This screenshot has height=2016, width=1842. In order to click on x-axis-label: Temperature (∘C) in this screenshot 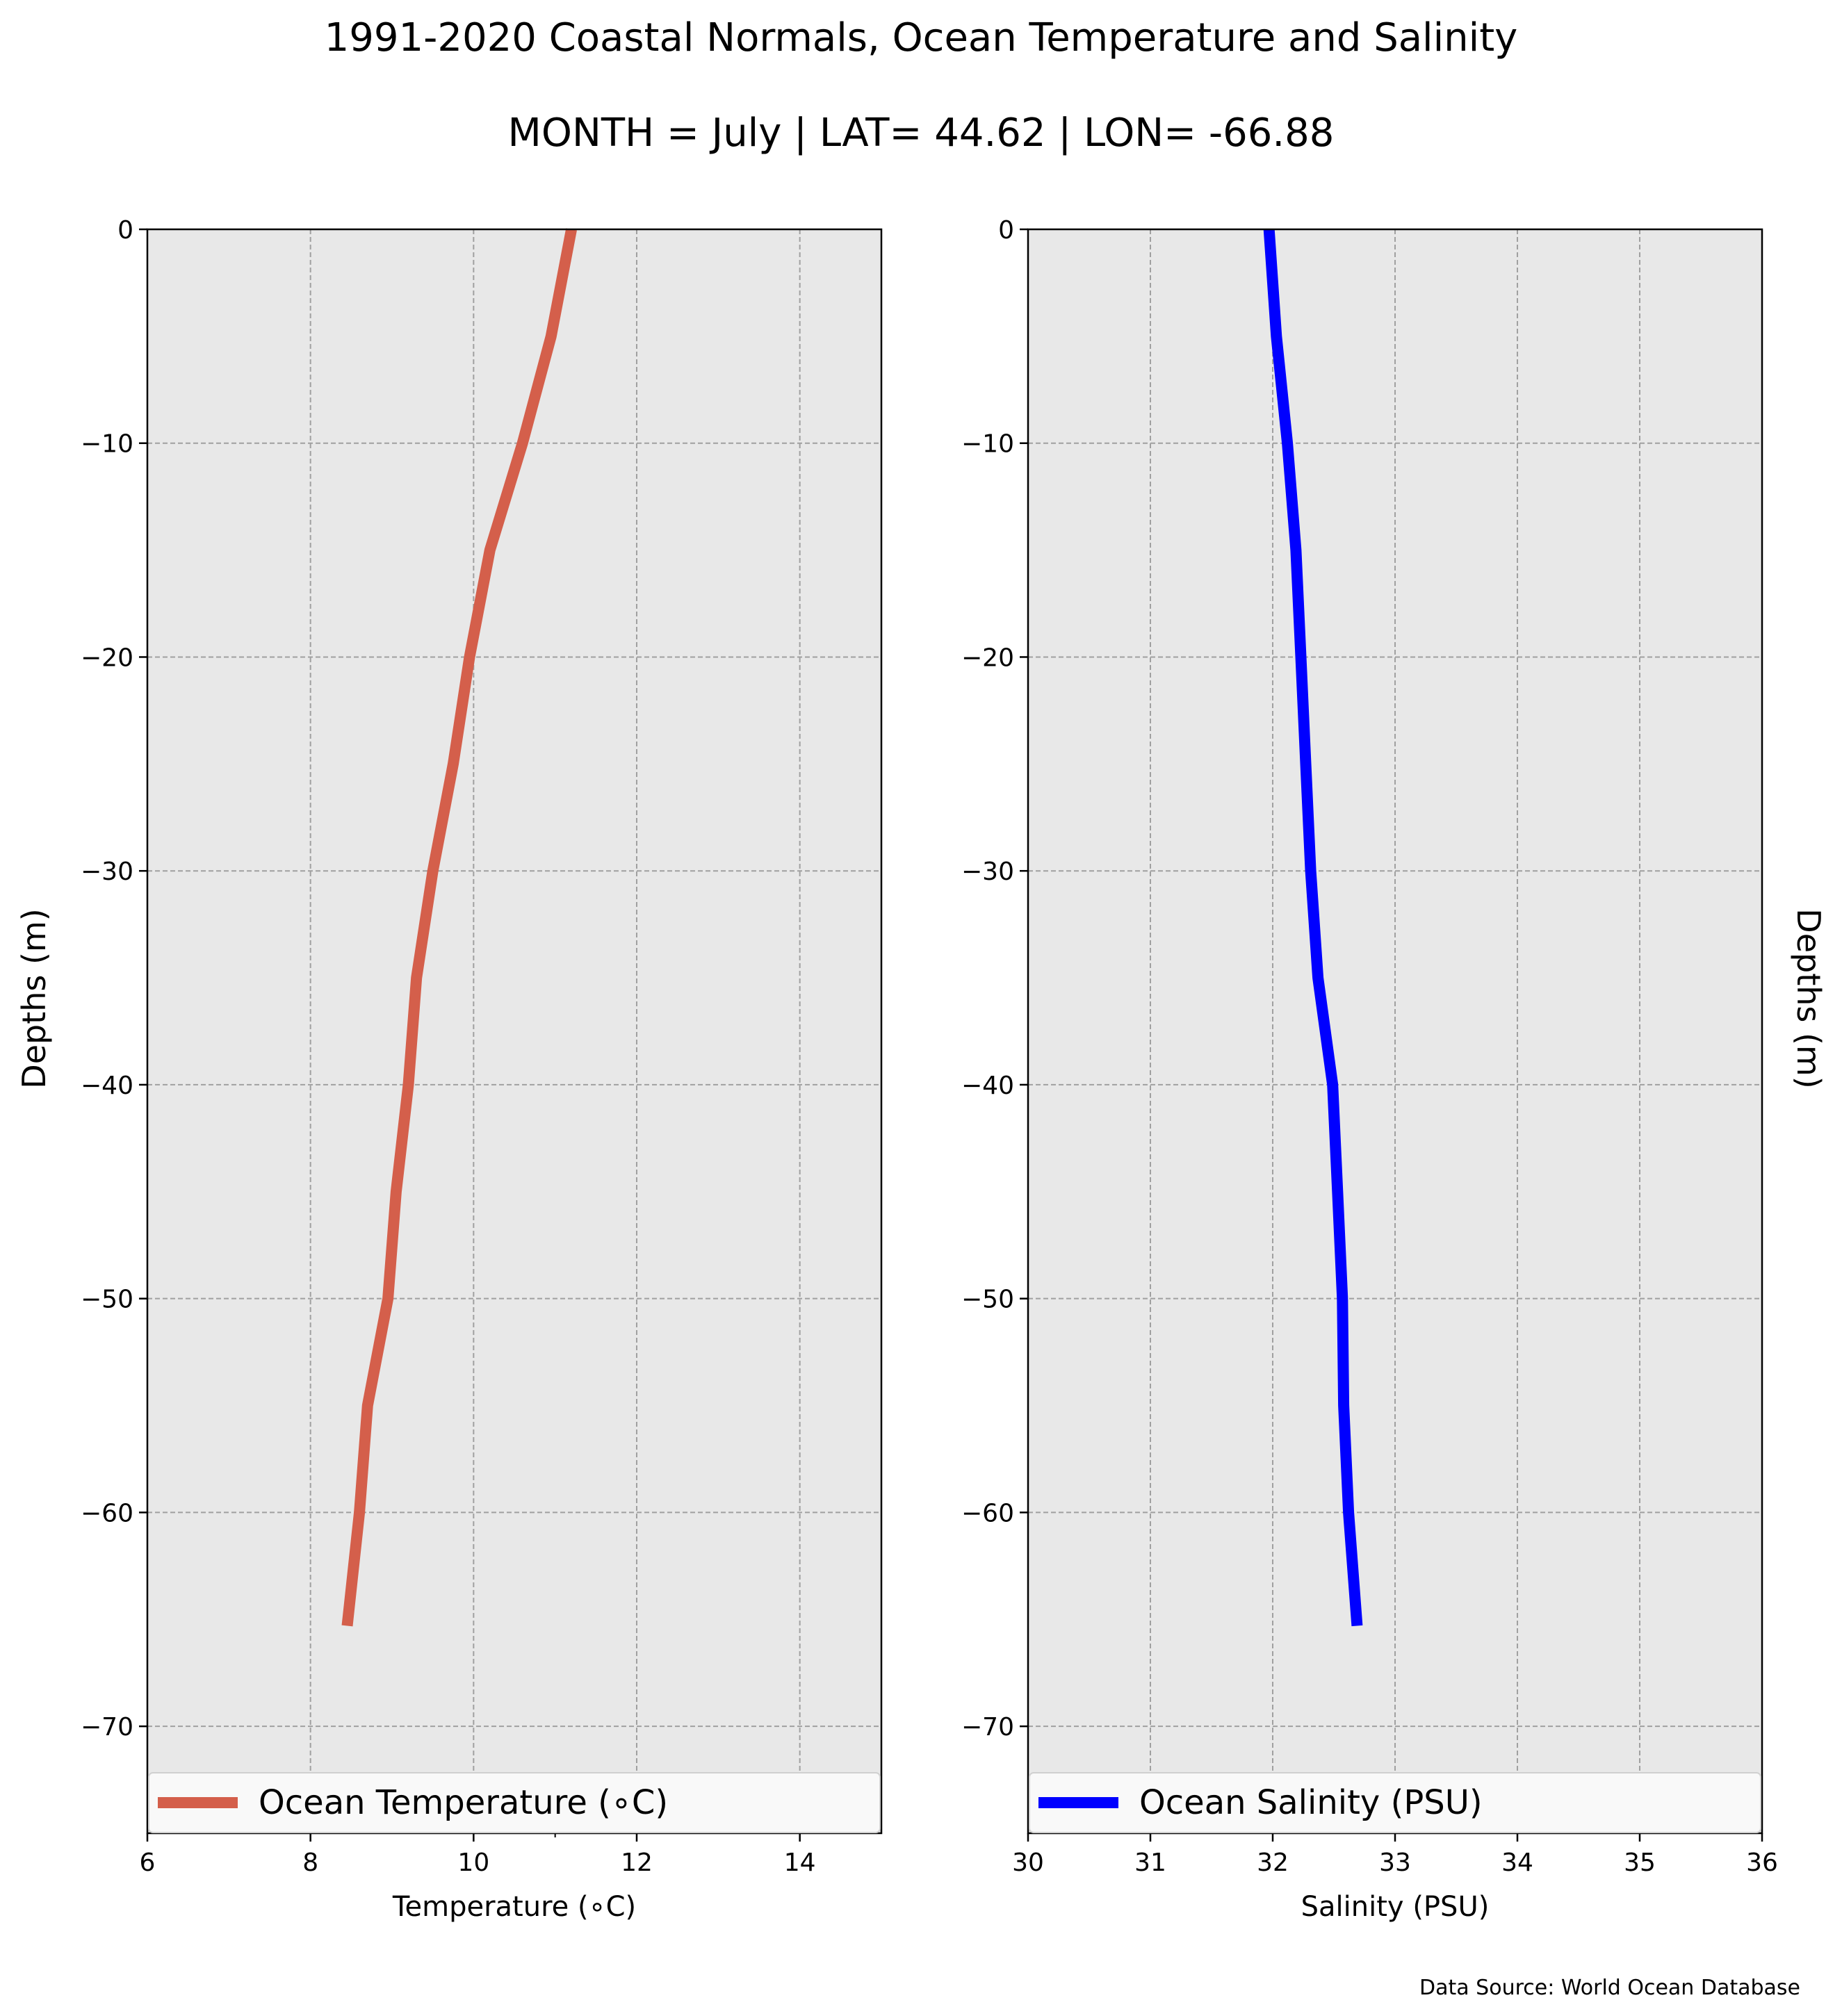, I will do `click(514, 1907)`.